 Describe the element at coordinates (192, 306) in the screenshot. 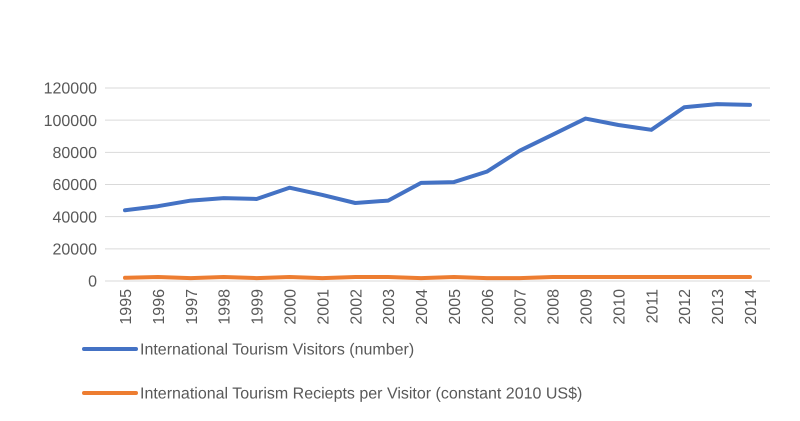

I see `x-tick-label: 1997` at that location.